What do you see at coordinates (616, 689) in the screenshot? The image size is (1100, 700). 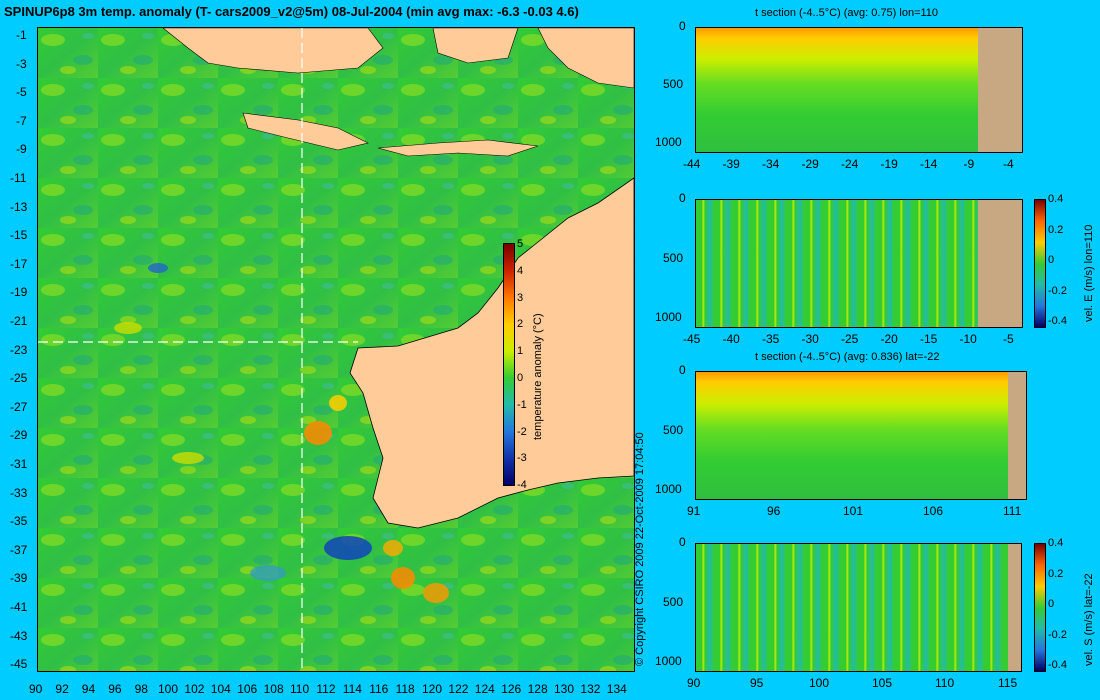 I see `lon-tick-label: 134` at bounding box center [616, 689].